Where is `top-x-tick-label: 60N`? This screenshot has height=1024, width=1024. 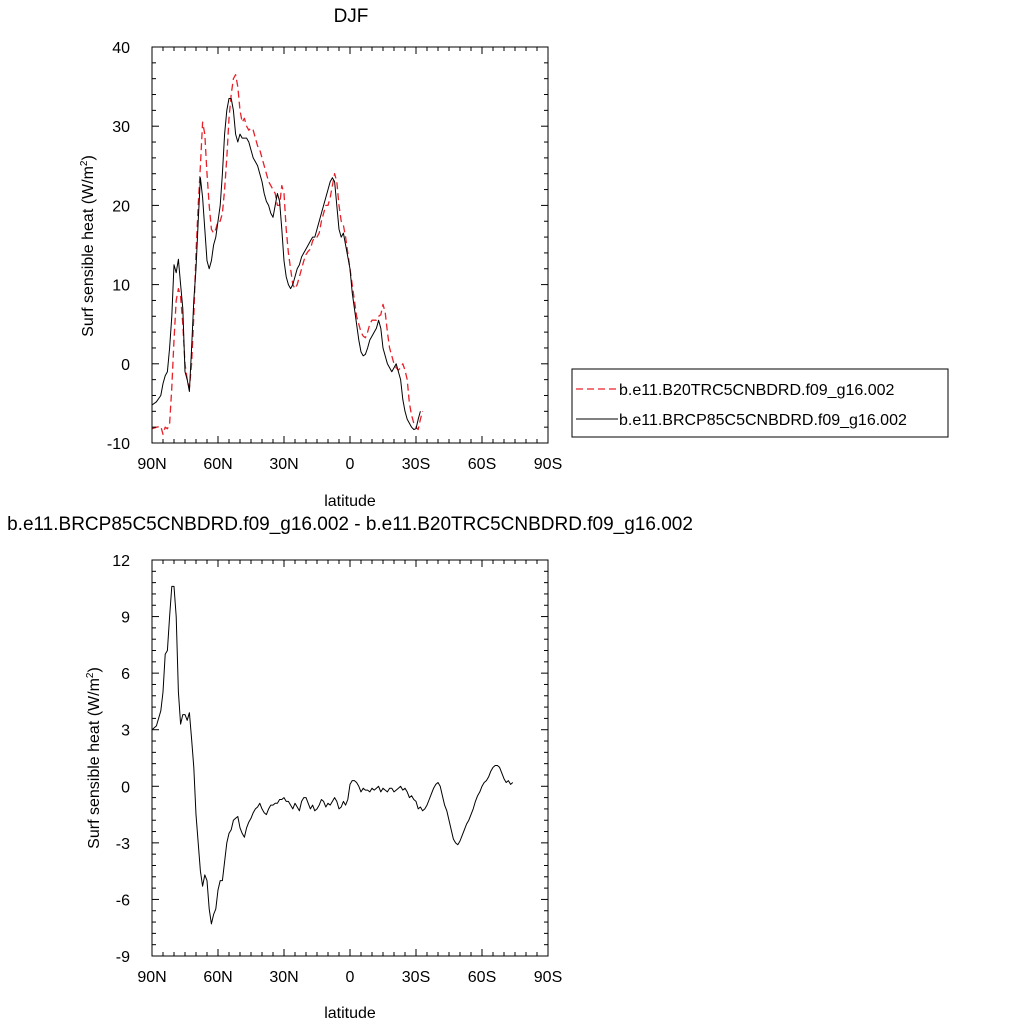
top-x-tick-label: 60N is located at coordinates (217, 464).